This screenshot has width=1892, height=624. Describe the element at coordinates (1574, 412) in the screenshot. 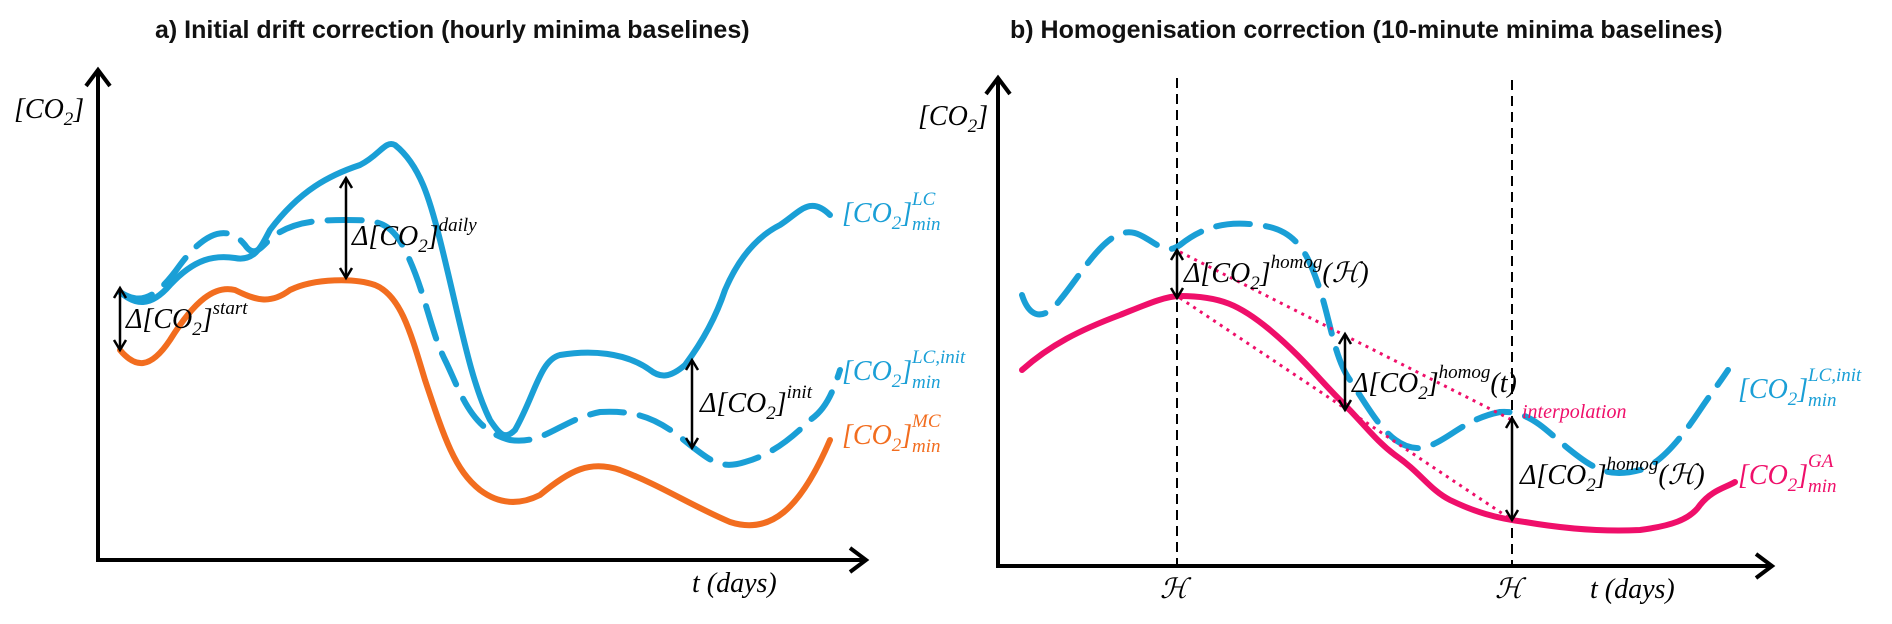

I see `interpolation-label: interpolation` at that location.